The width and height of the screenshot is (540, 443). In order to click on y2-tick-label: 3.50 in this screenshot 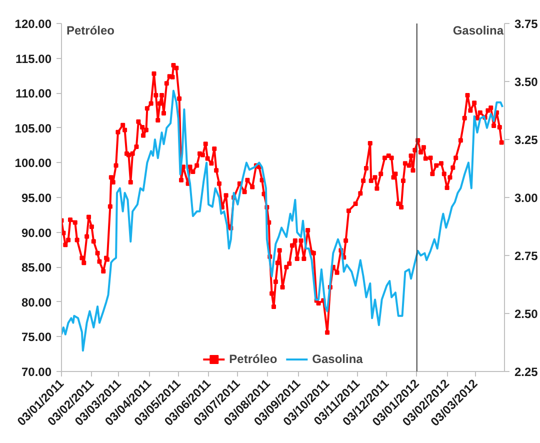, I will do `click(526, 82)`.